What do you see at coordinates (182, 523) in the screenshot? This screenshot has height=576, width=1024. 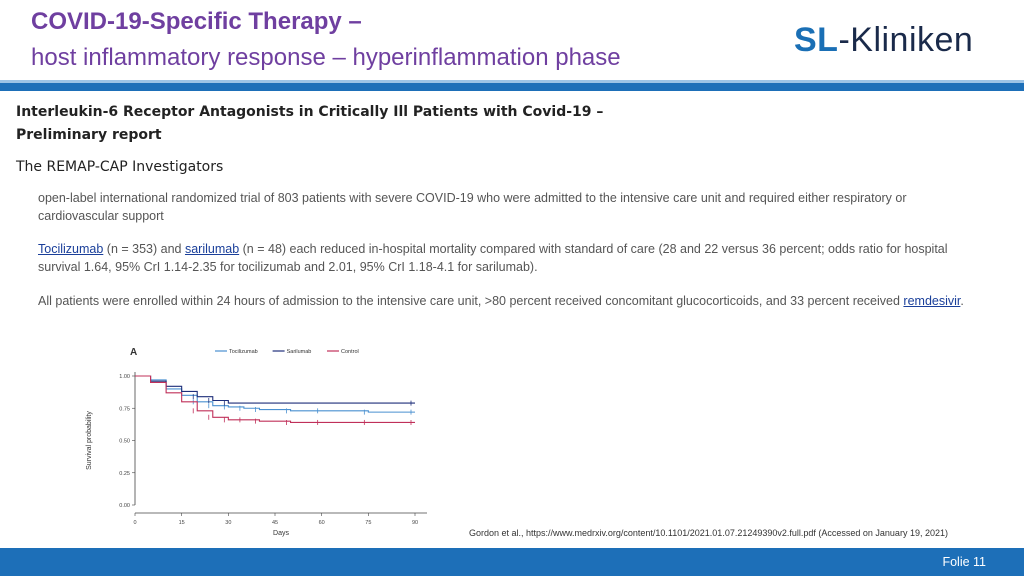 I see `x-tick-label: 15` at bounding box center [182, 523].